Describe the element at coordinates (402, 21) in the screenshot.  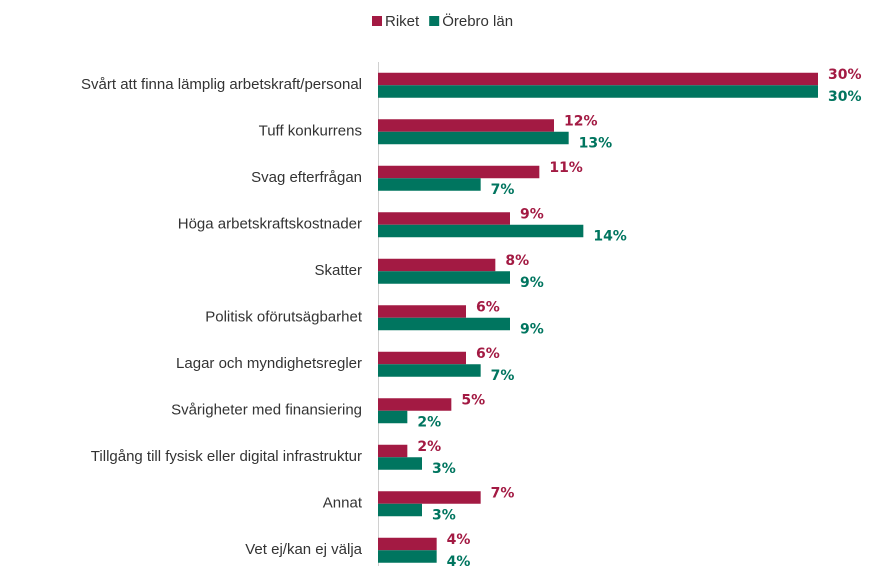
I see `legend-label: Riket` at that location.